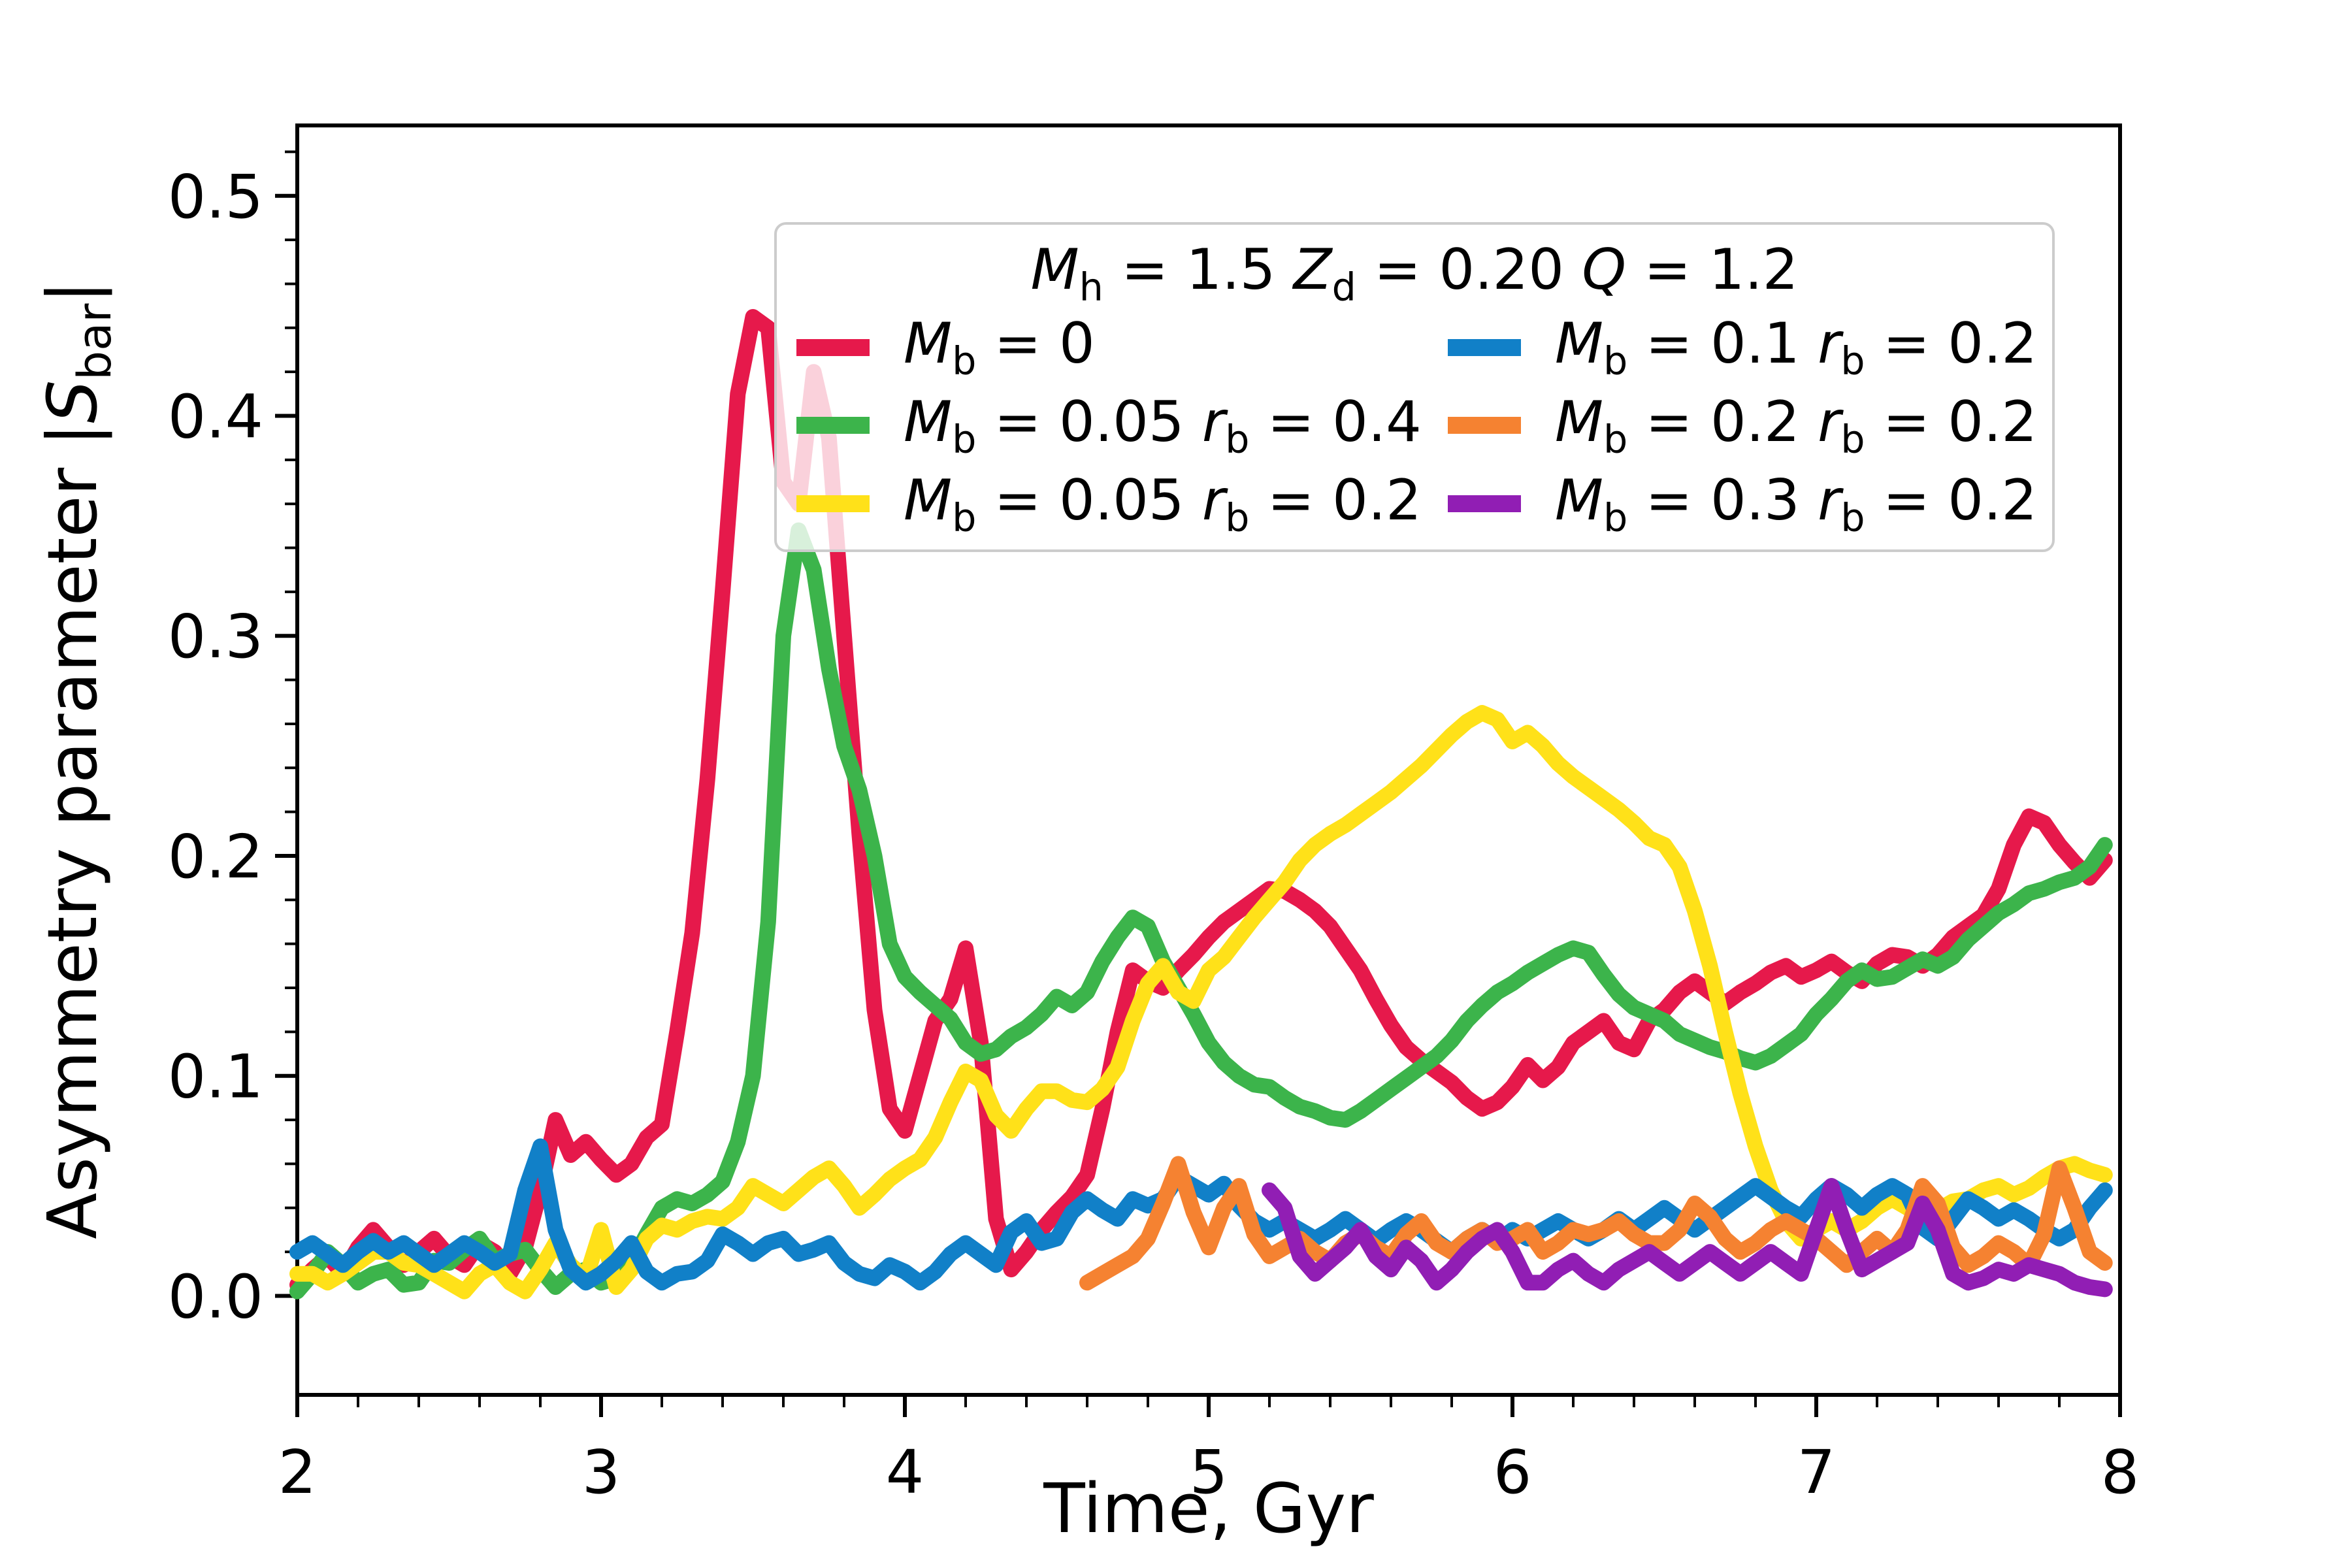 The height and width of the screenshot is (1568, 2352). I want to click on y-tick-label: 0.0, so click(215, 1296).